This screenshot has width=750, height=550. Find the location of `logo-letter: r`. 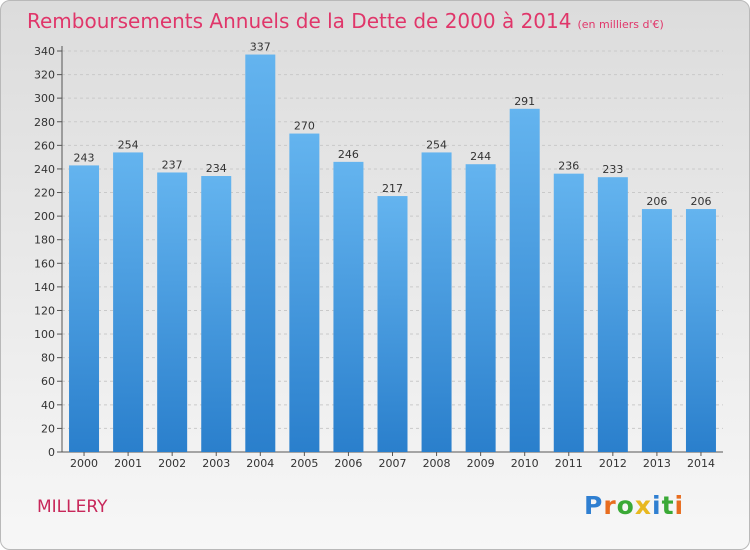

logo-letter: r is located at coordinates (610, 505).